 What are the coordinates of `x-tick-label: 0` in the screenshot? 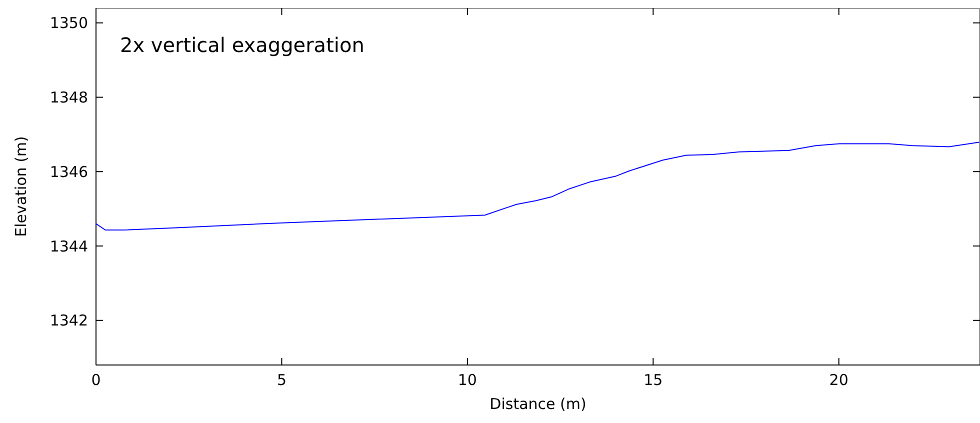 It's located at (96, 380).